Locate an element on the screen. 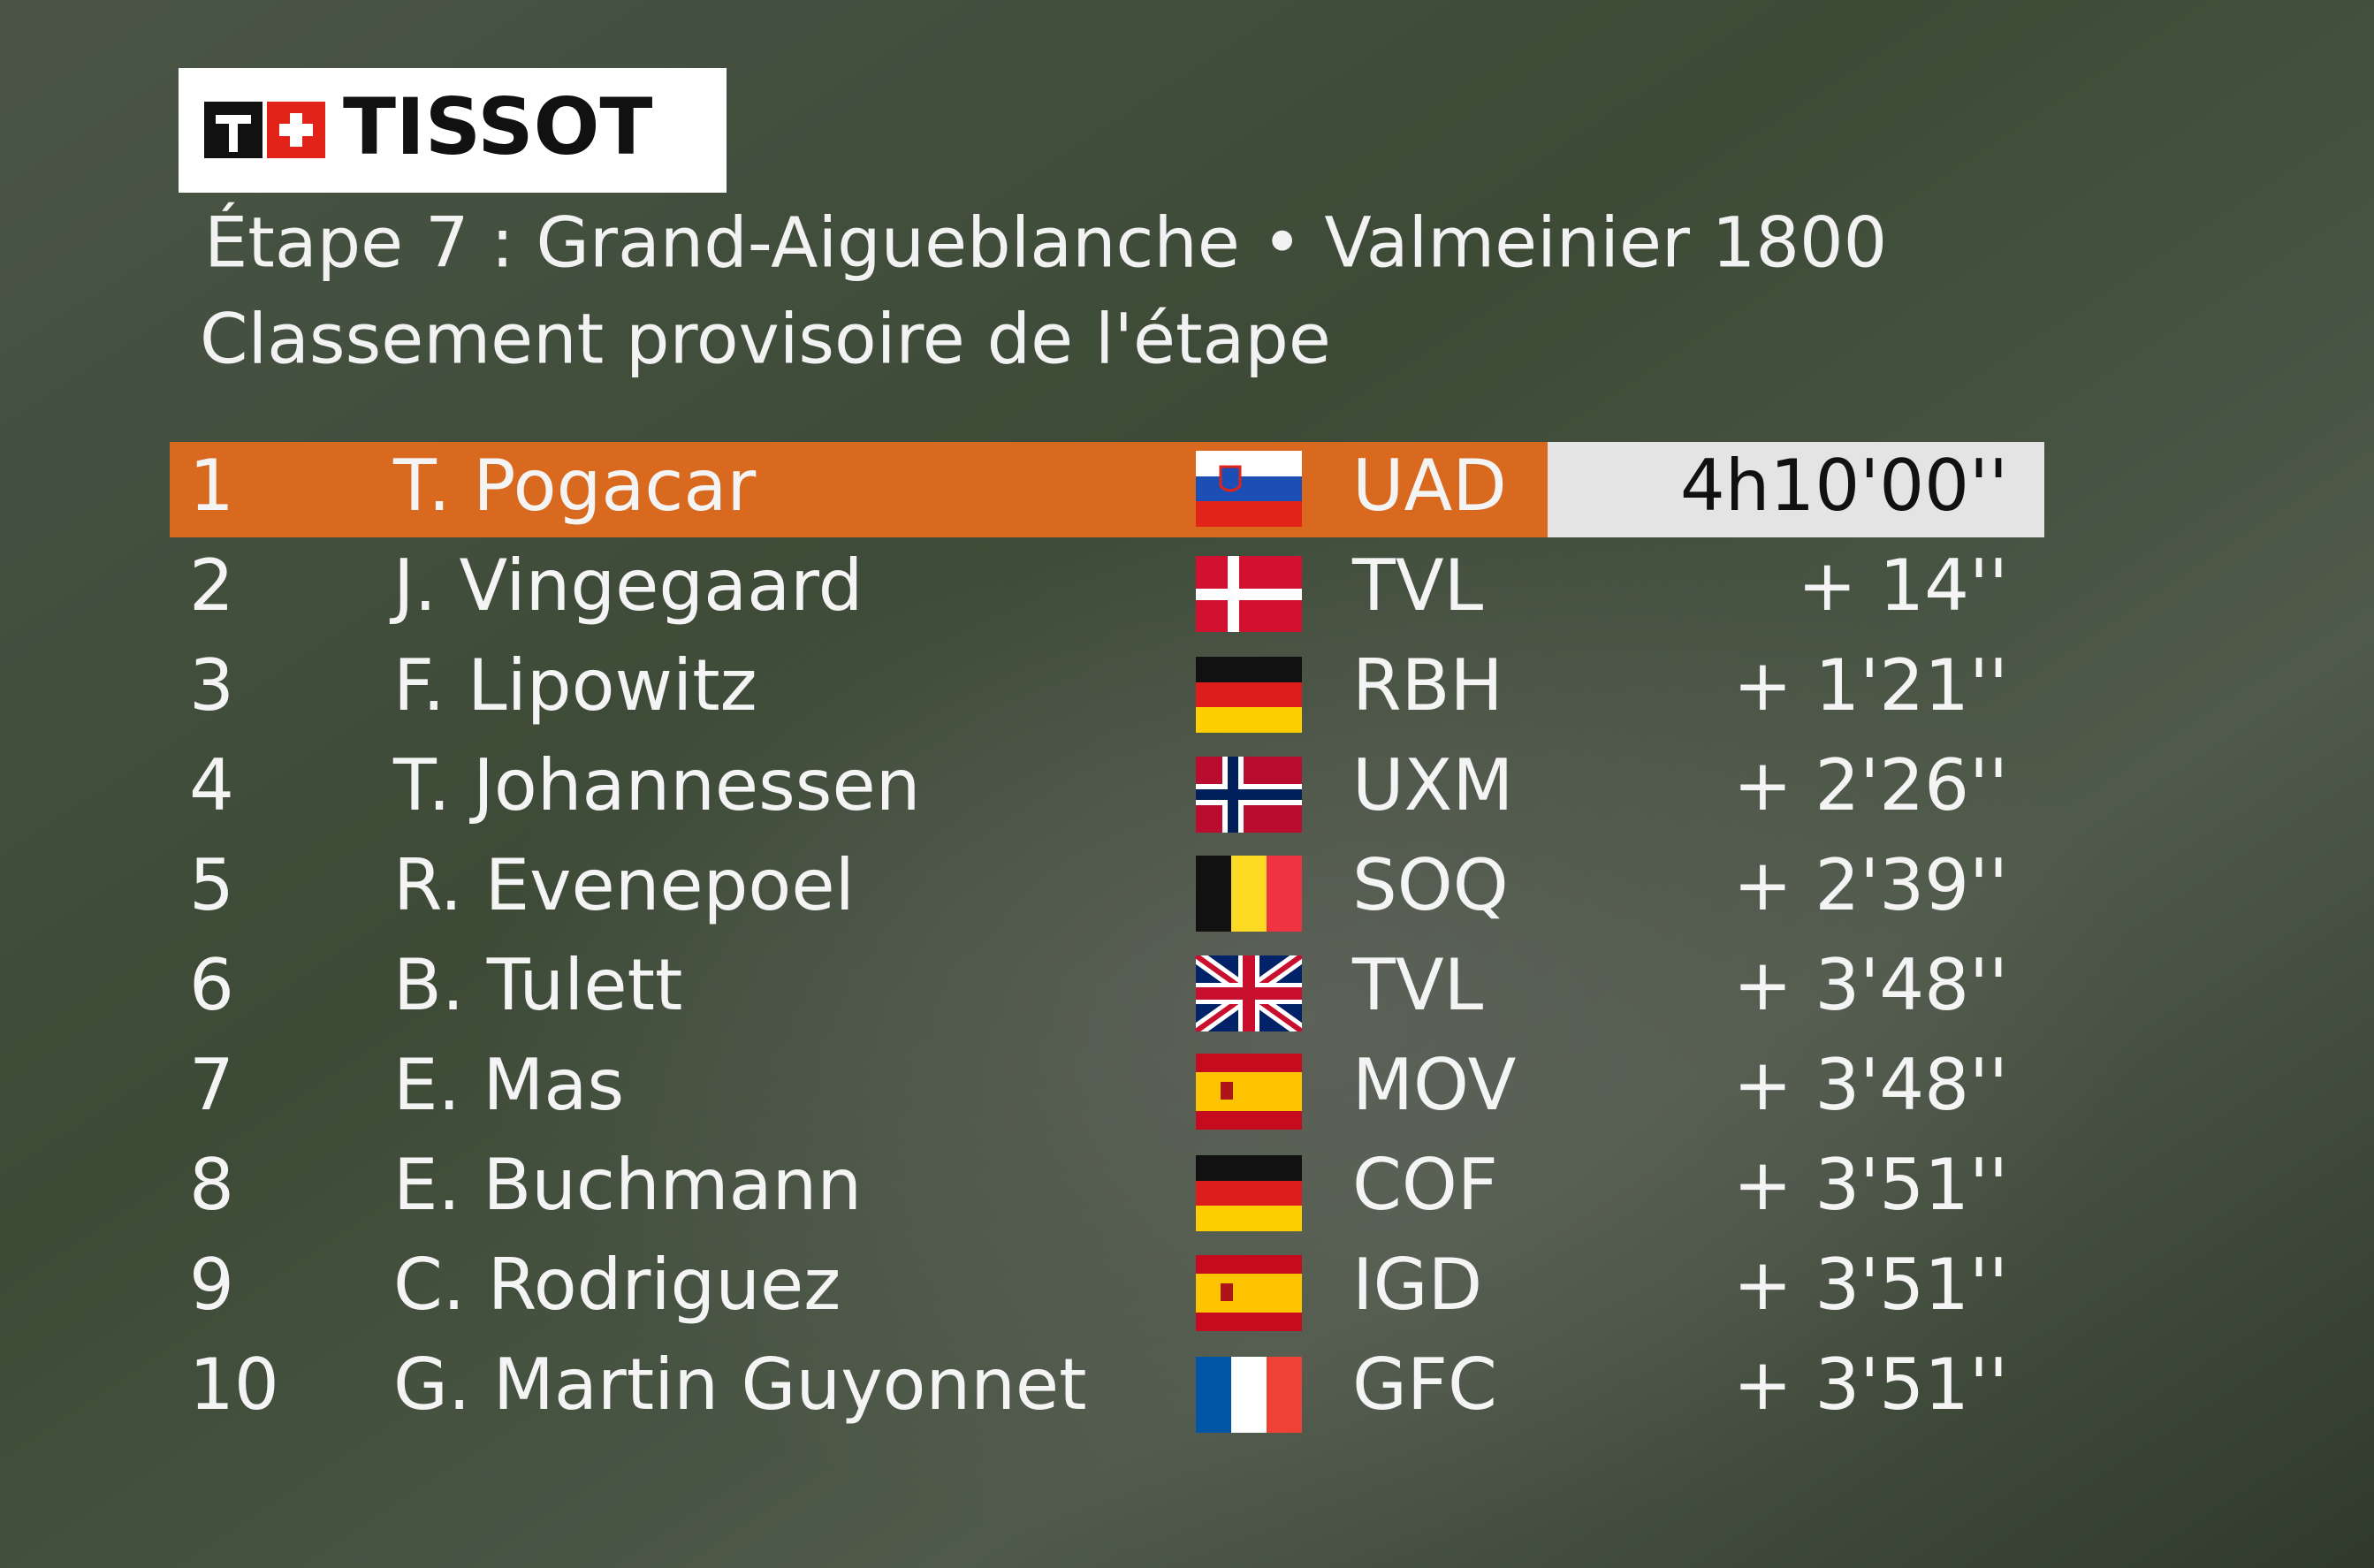 This screenshot has width=2374, height=1568. rank: 4 is located at coordinates (211, 785).